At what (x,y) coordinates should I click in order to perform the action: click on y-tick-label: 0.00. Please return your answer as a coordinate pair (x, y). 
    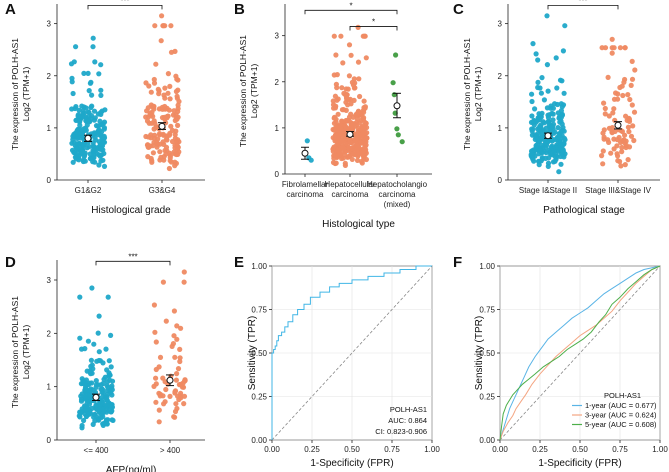
    Looking at the image, I should click on (259, 440).